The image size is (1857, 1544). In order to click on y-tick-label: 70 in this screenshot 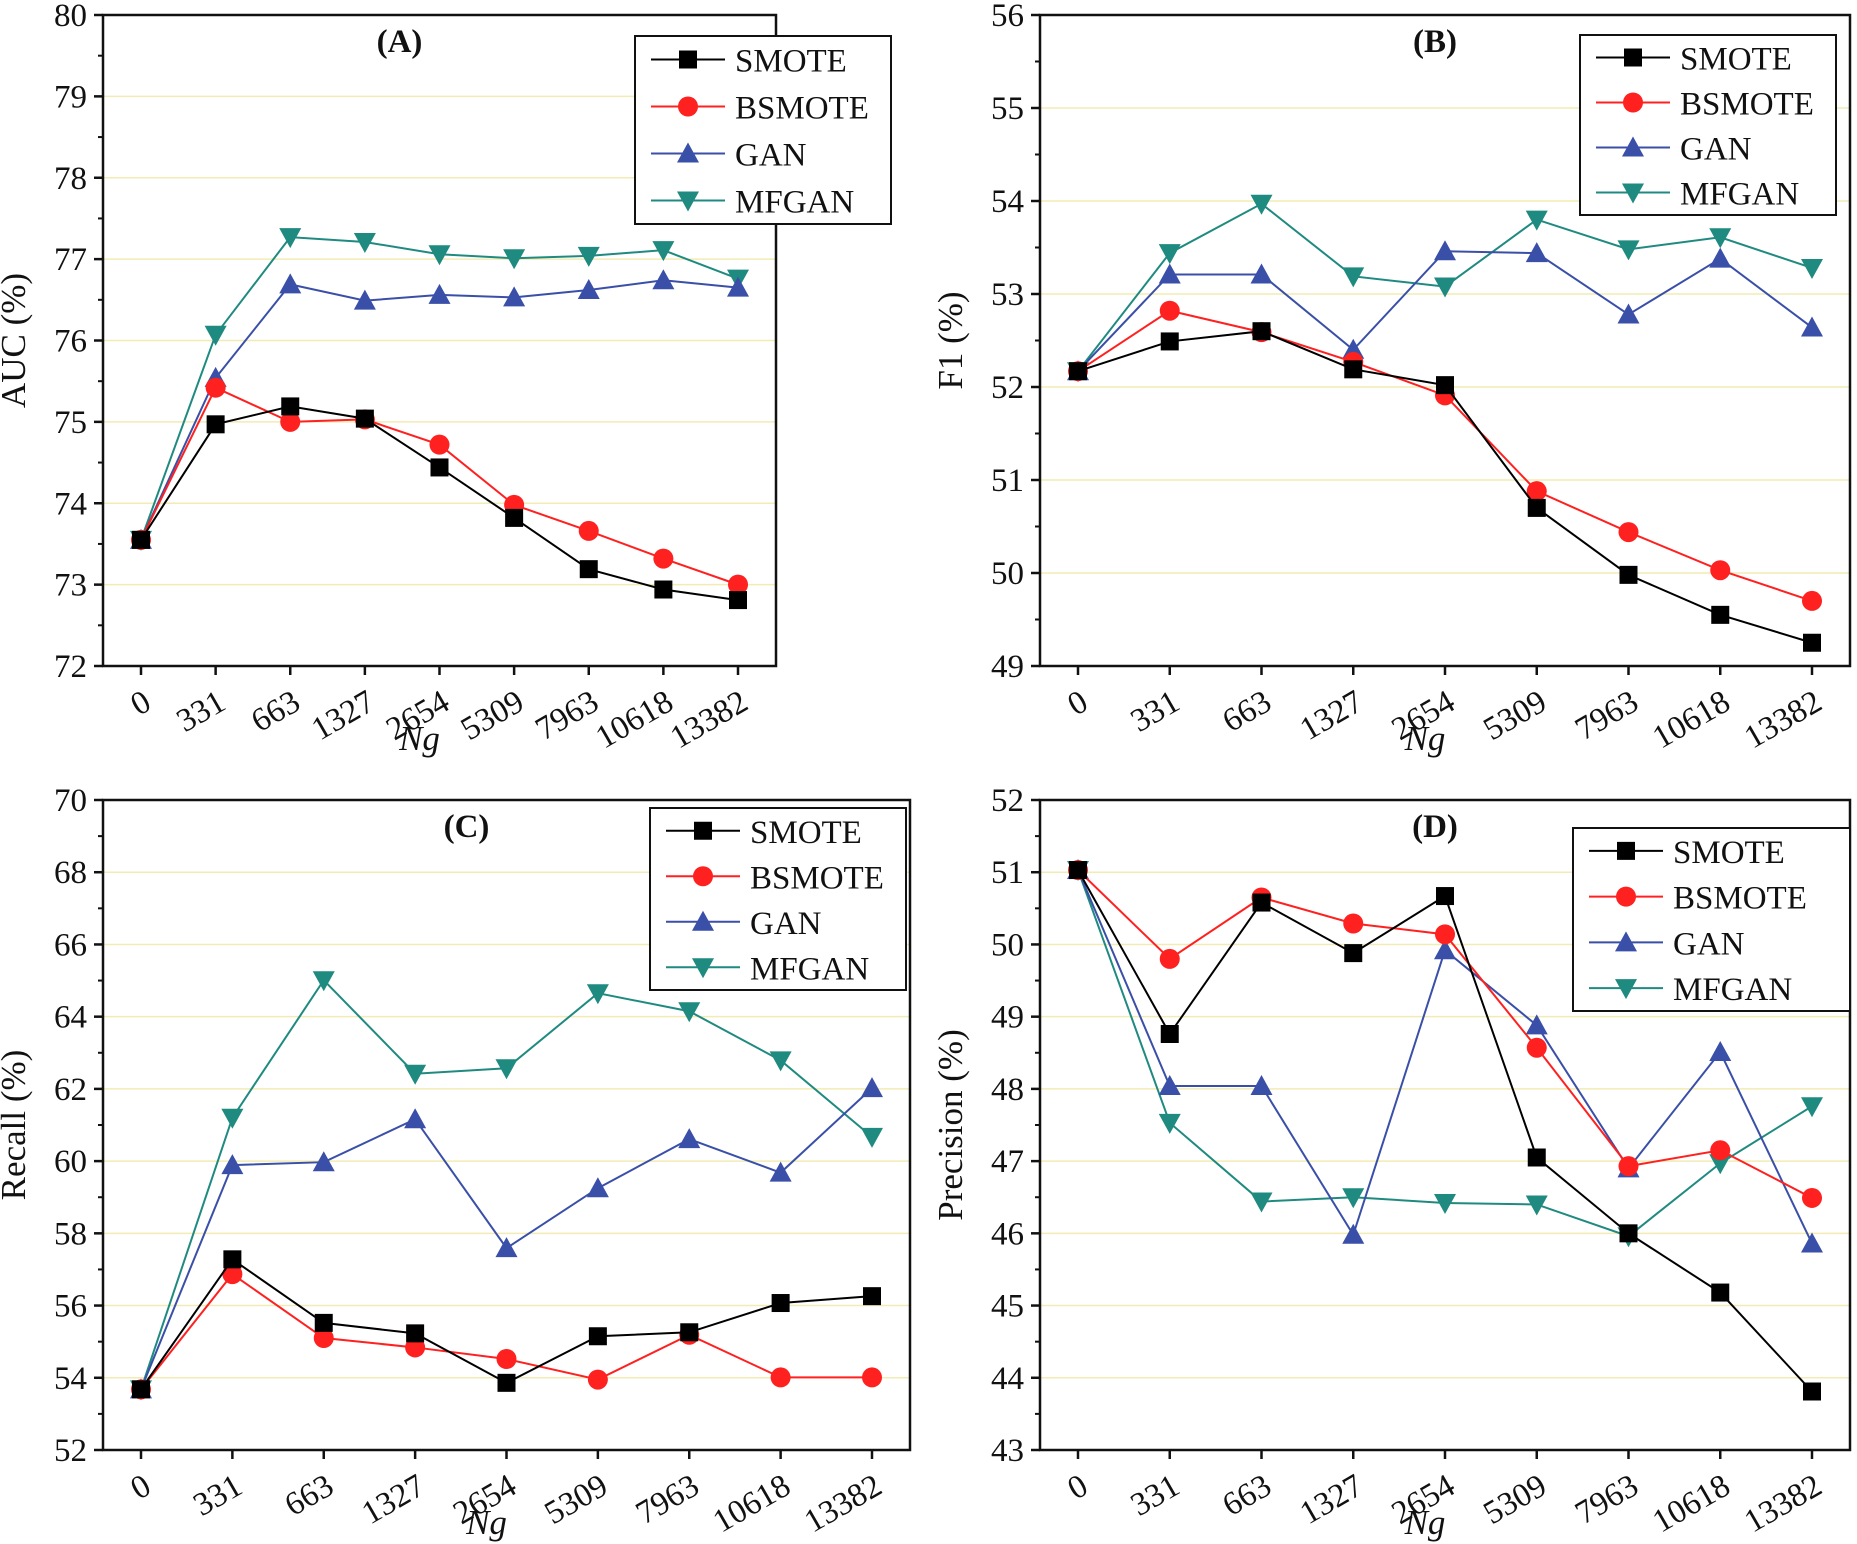, I will do `click(70, 801)`.